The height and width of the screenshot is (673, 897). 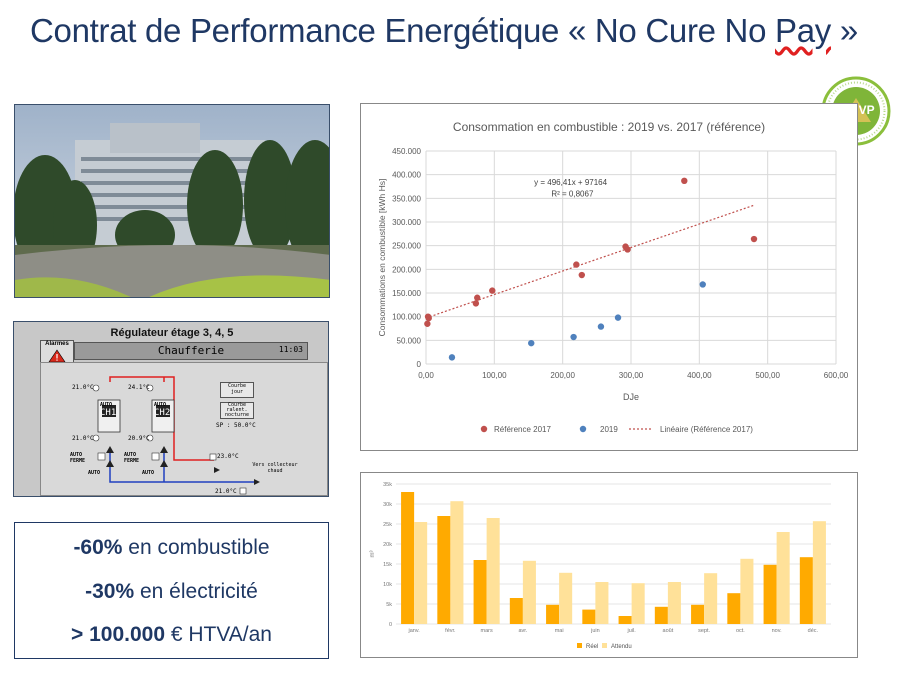 I want to click on bar-legend-label-attendu: Attendu, so click(x=621, y=647).